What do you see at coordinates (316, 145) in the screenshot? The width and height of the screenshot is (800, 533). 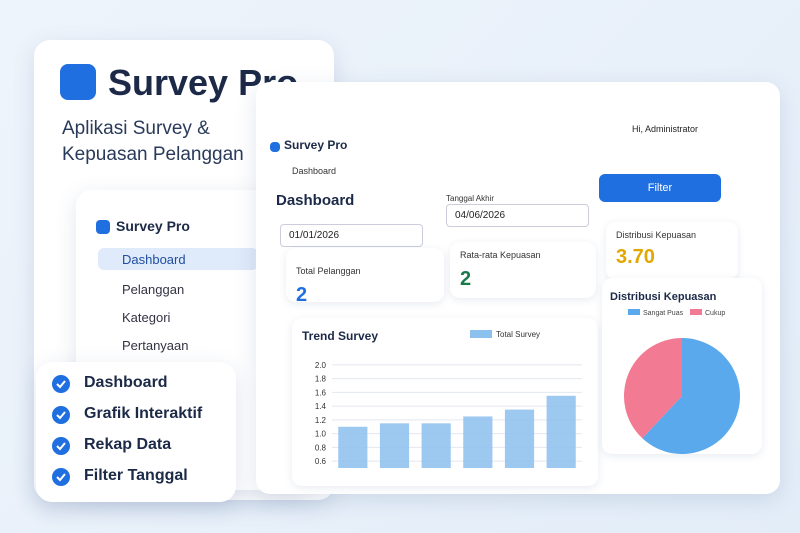 I see `app-brand: Survey Pro` at bounding box center [316, 145].